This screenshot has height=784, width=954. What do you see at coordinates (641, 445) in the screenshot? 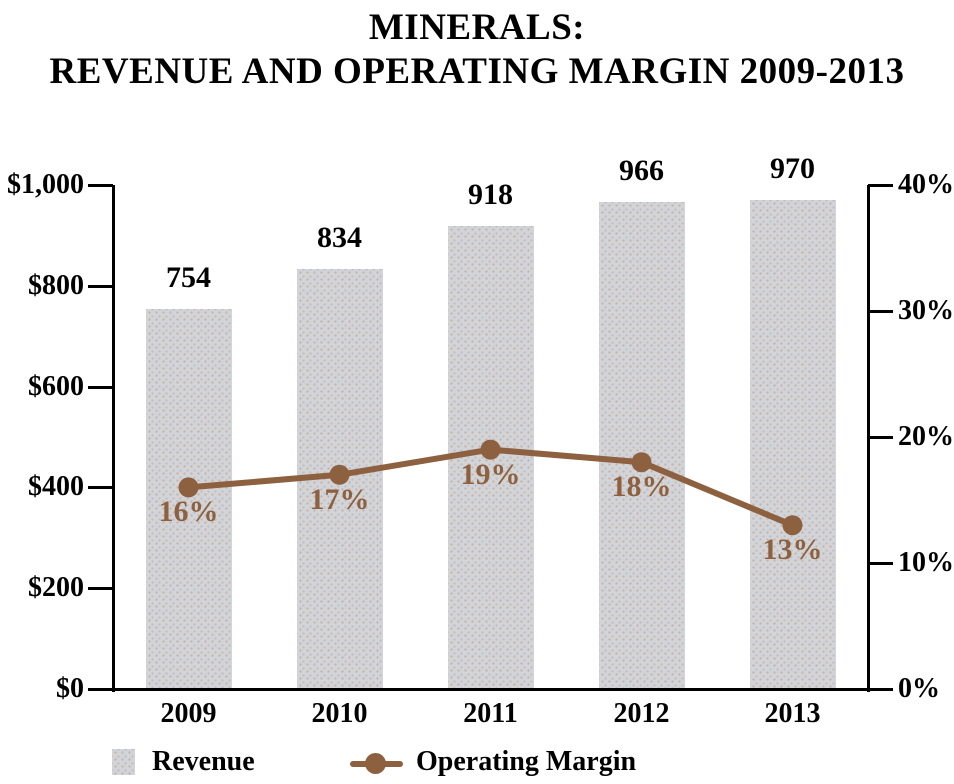
I see `revenue-bar-2012` at bounding box center [641, 445].